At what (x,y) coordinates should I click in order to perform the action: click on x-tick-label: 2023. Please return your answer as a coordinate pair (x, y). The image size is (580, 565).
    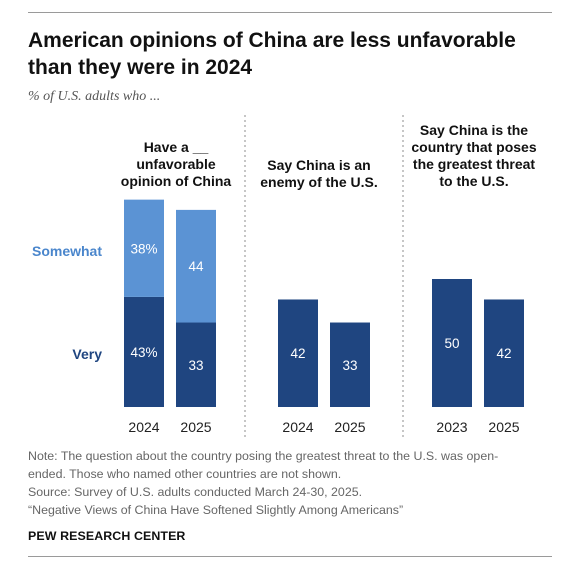
    Looking at the image, I should click on (451, 427).